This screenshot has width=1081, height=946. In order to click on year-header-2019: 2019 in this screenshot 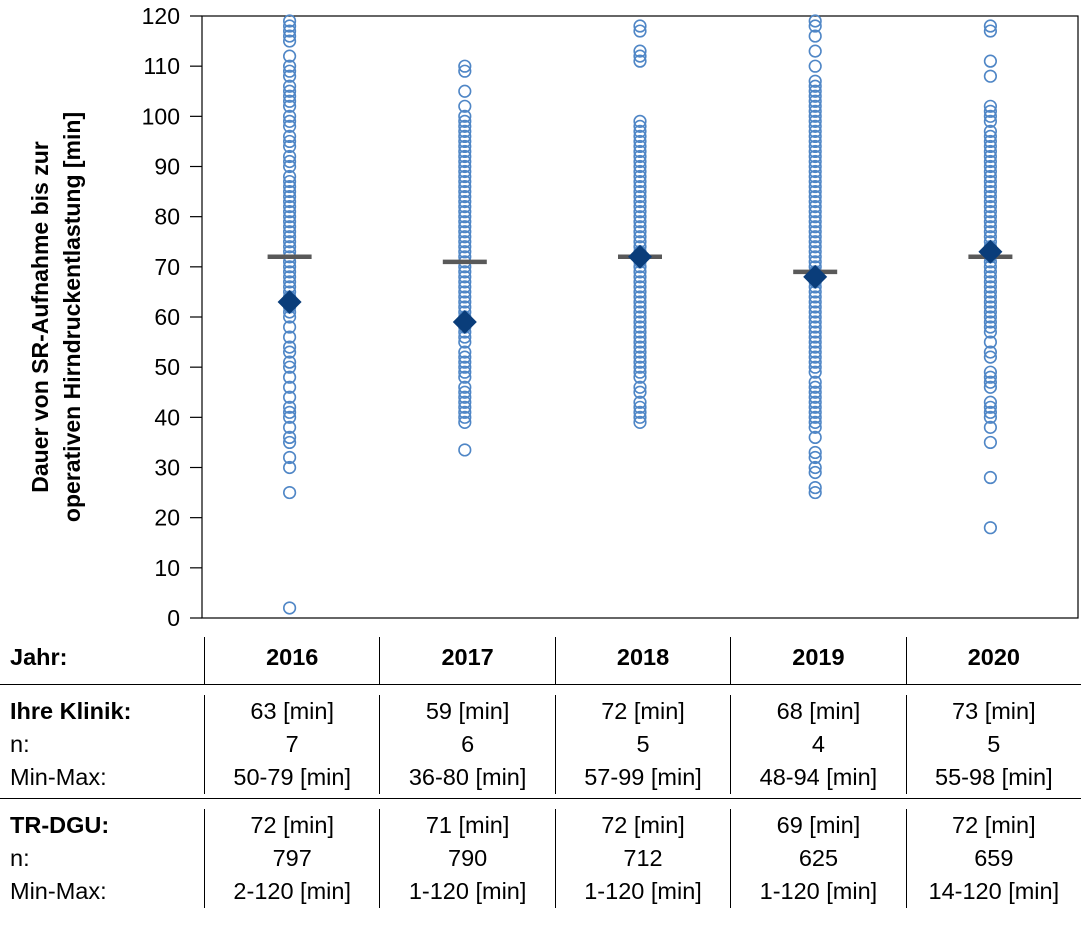, I will do `click(817, 660)`.